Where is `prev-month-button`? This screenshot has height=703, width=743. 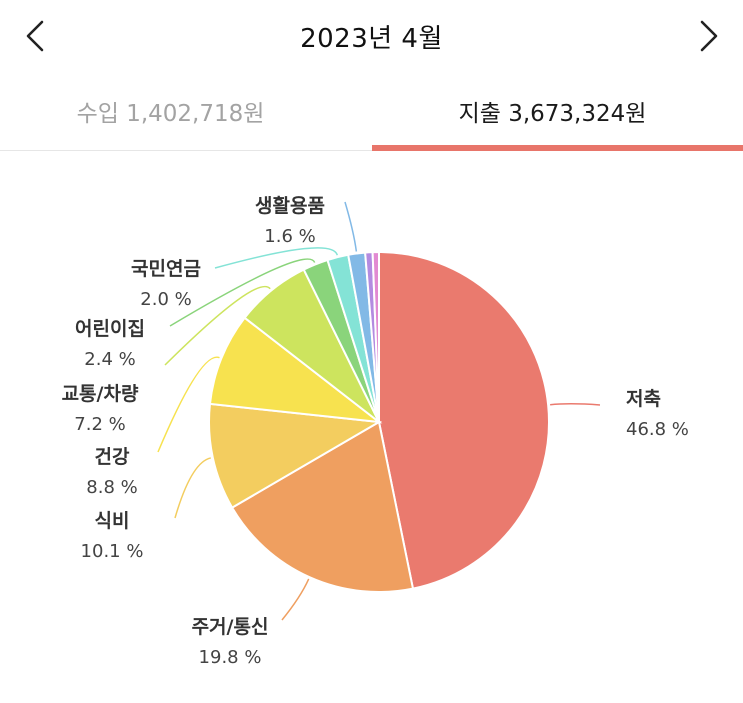
prev-month-button is located at coordinates (36, 36).